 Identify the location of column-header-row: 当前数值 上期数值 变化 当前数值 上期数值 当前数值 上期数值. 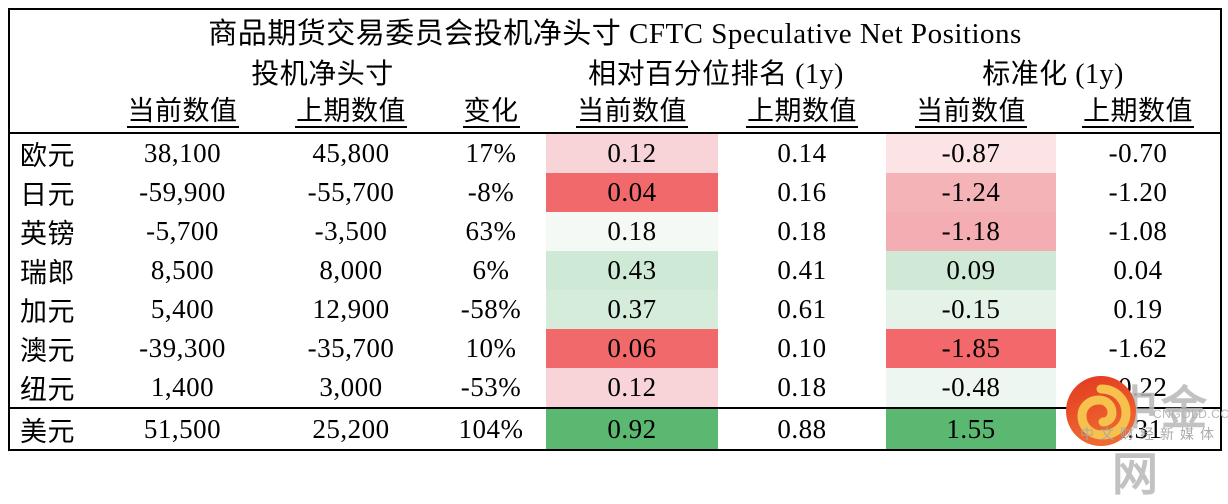
(615, 113).